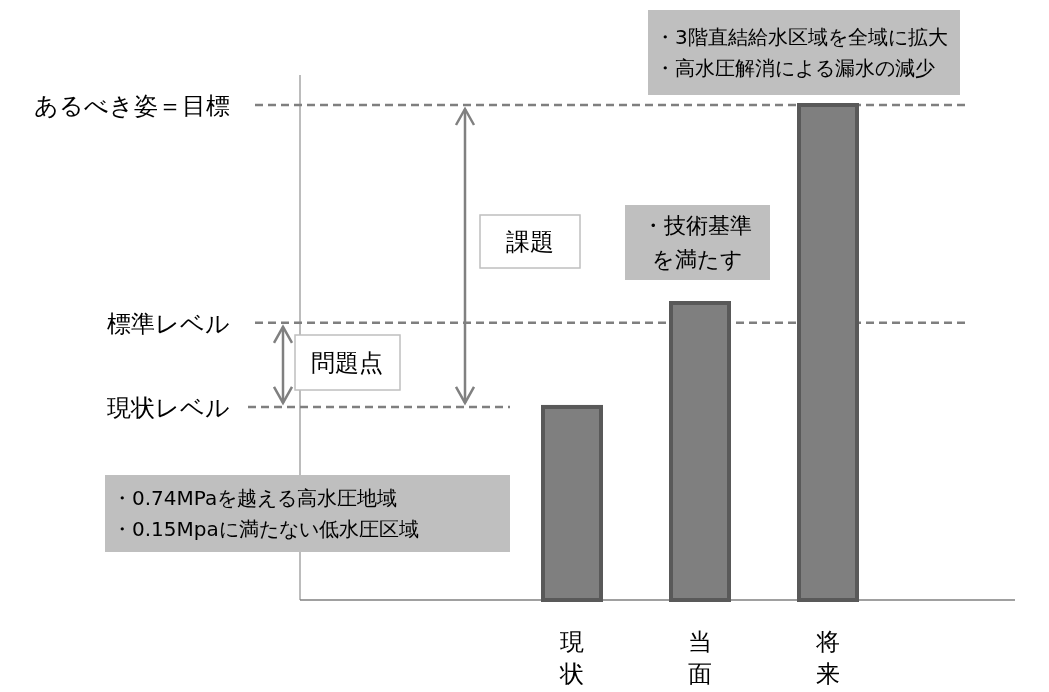  Describe the element at coordinates (697, 226) in the screenshot. I see `annotation: ・技術基準` at that location.